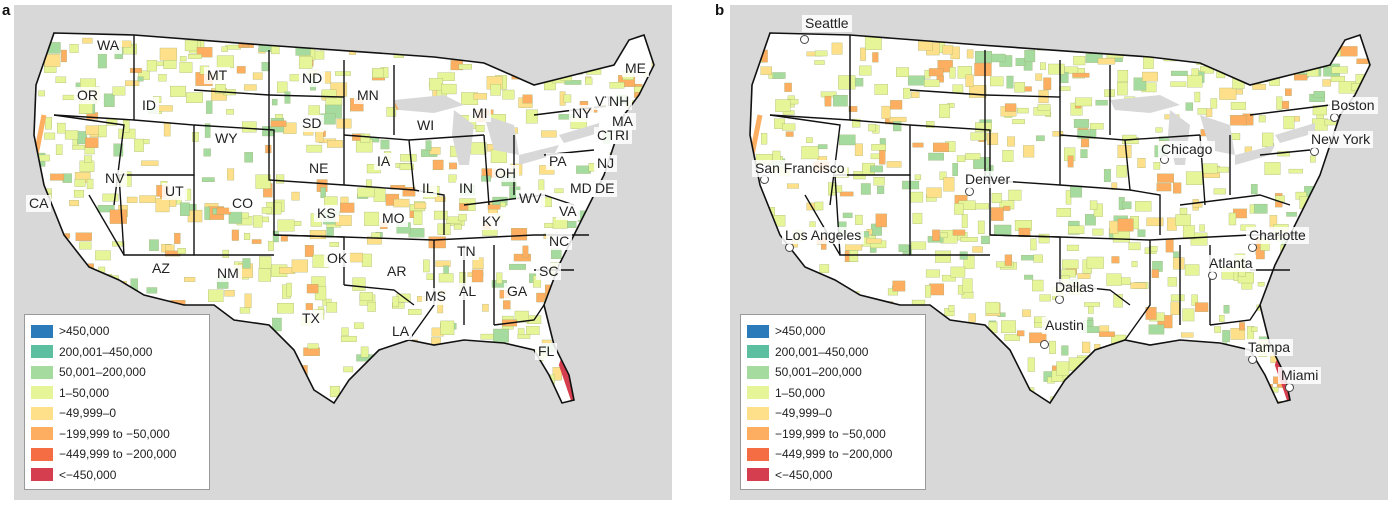 Image resolution: width=1400 pixels, height=505 pixels. What do you see at coordinates (568, 211) in the screenshot?
I see `state-label-va: VA` at bounding box center [568, 211].